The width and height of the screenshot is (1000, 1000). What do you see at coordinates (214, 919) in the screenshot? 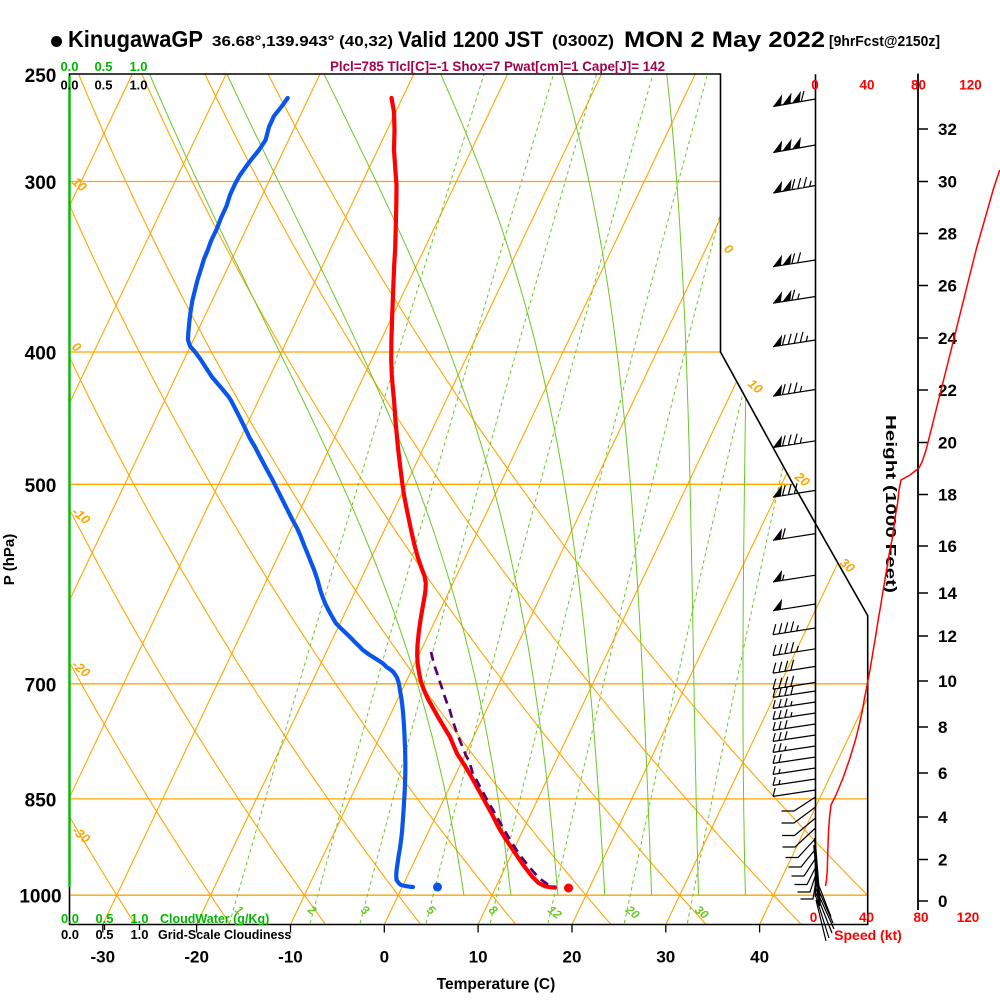
I see `svg-text: CloudWater (g/Kg)` at bounding box center [214, 919].